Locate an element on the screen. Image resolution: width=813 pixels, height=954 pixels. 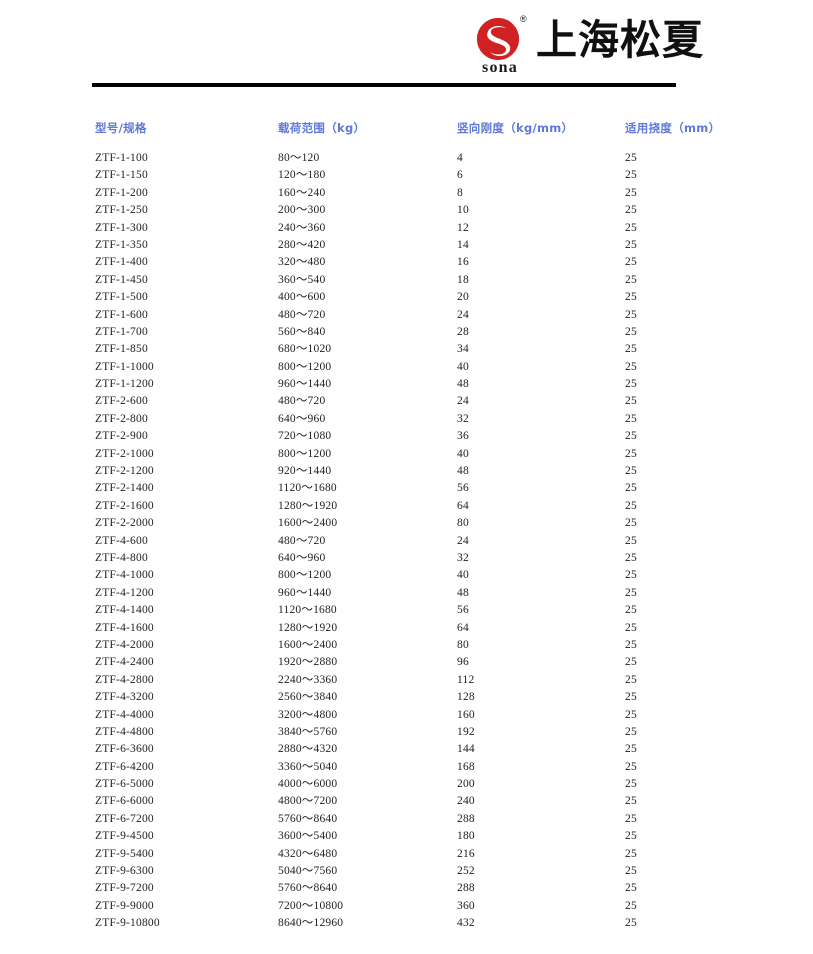
table-row: ZTF-1-600 480～720 24 25 is located at coordinates (406, 315).